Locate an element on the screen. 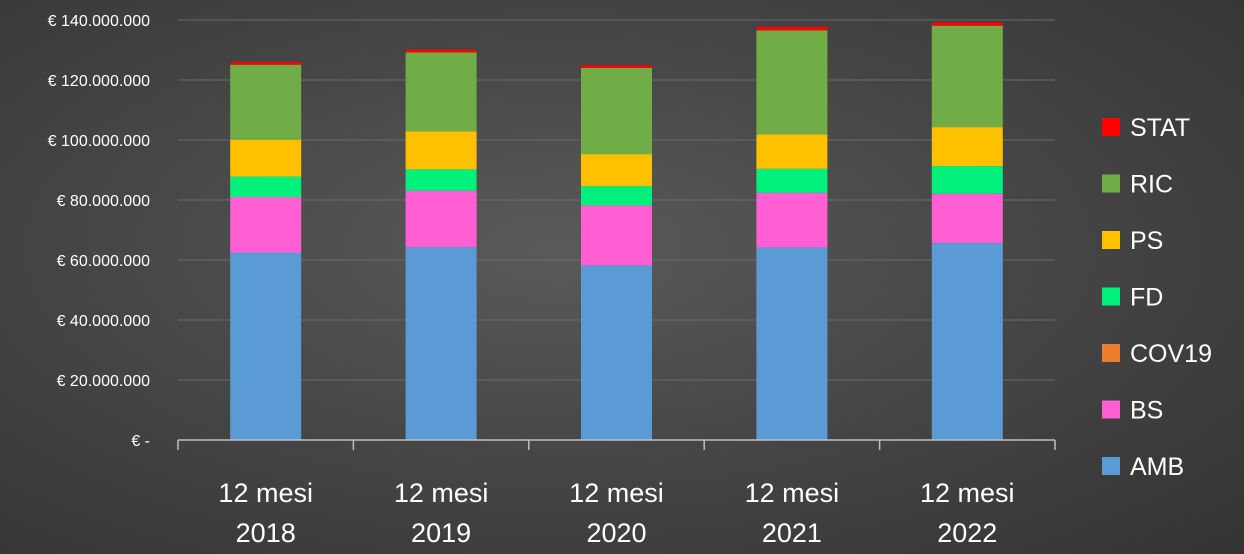 This screenshot has height=554, width=1244. y-tick-label: € 20.000.000 is located at coordinates (104, 381).